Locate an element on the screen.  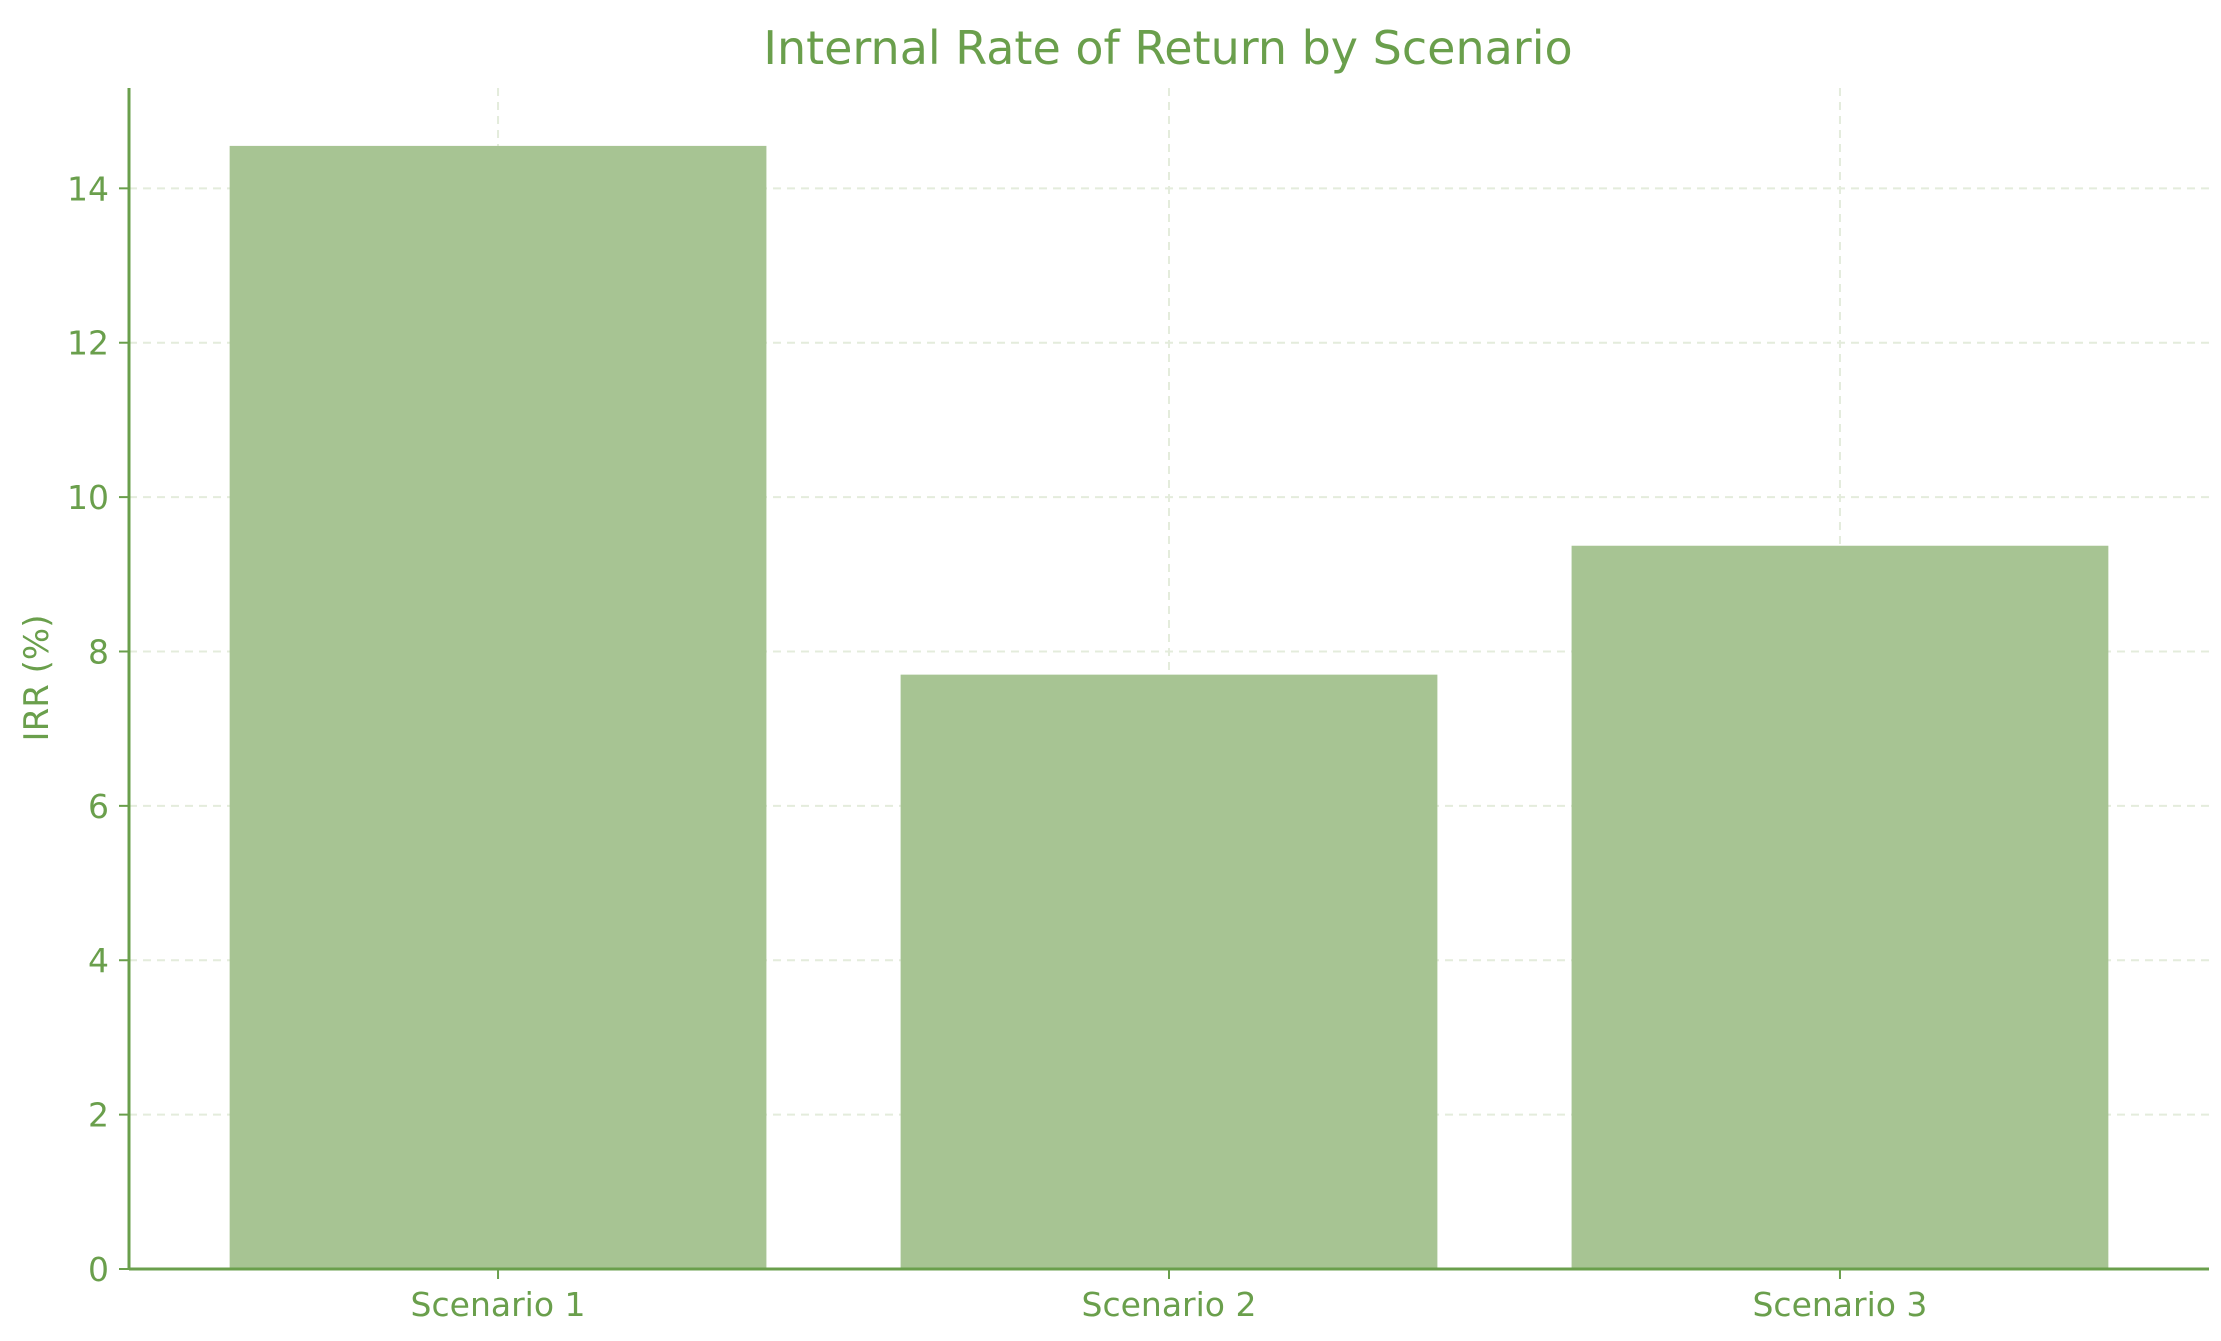
y-tick-label: 10 is located at coordinates (88, 497).